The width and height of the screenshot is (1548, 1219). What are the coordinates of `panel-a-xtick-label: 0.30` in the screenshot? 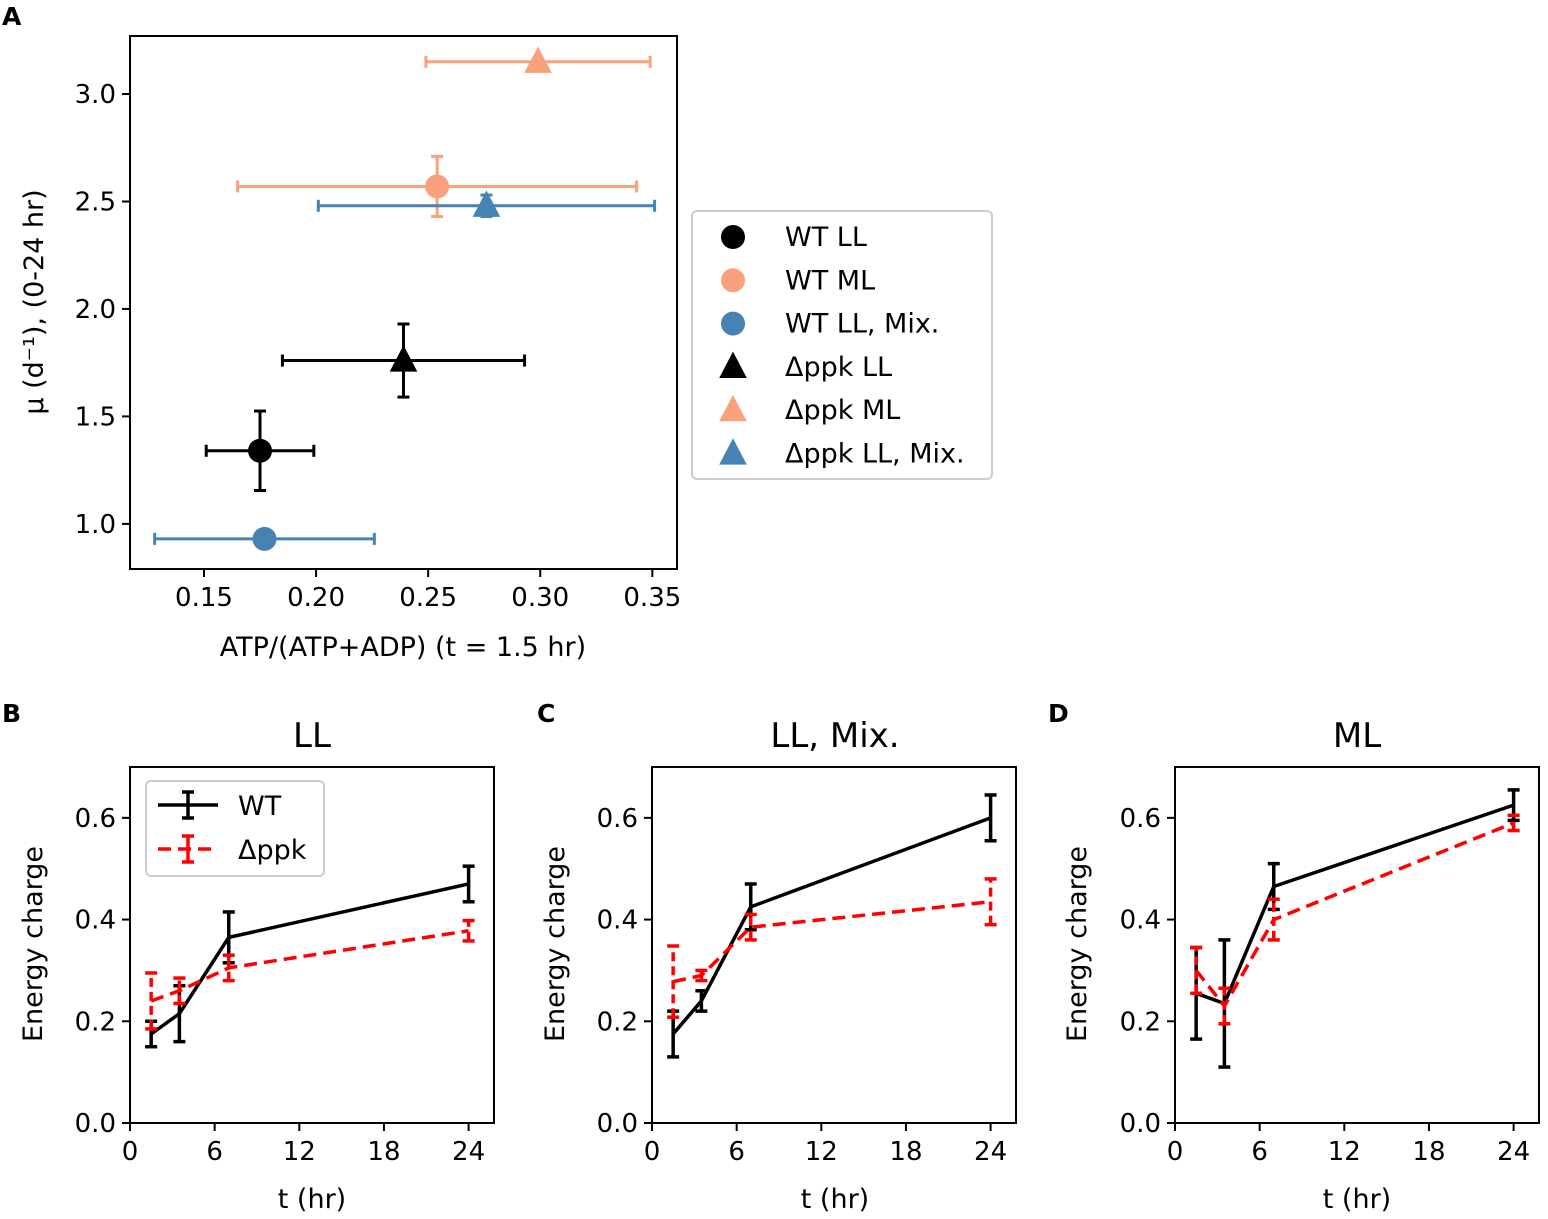 It's located at (540, 598).